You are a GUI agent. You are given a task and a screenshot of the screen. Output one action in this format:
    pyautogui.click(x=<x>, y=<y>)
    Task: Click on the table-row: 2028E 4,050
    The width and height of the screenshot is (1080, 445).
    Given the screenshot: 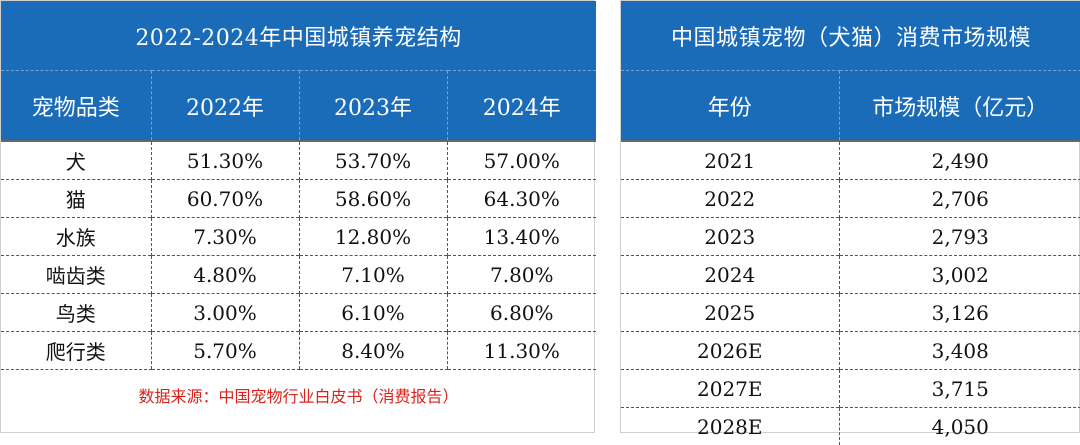 What is the action you would take?
    pyautogui.click(x=850, y=426)
    